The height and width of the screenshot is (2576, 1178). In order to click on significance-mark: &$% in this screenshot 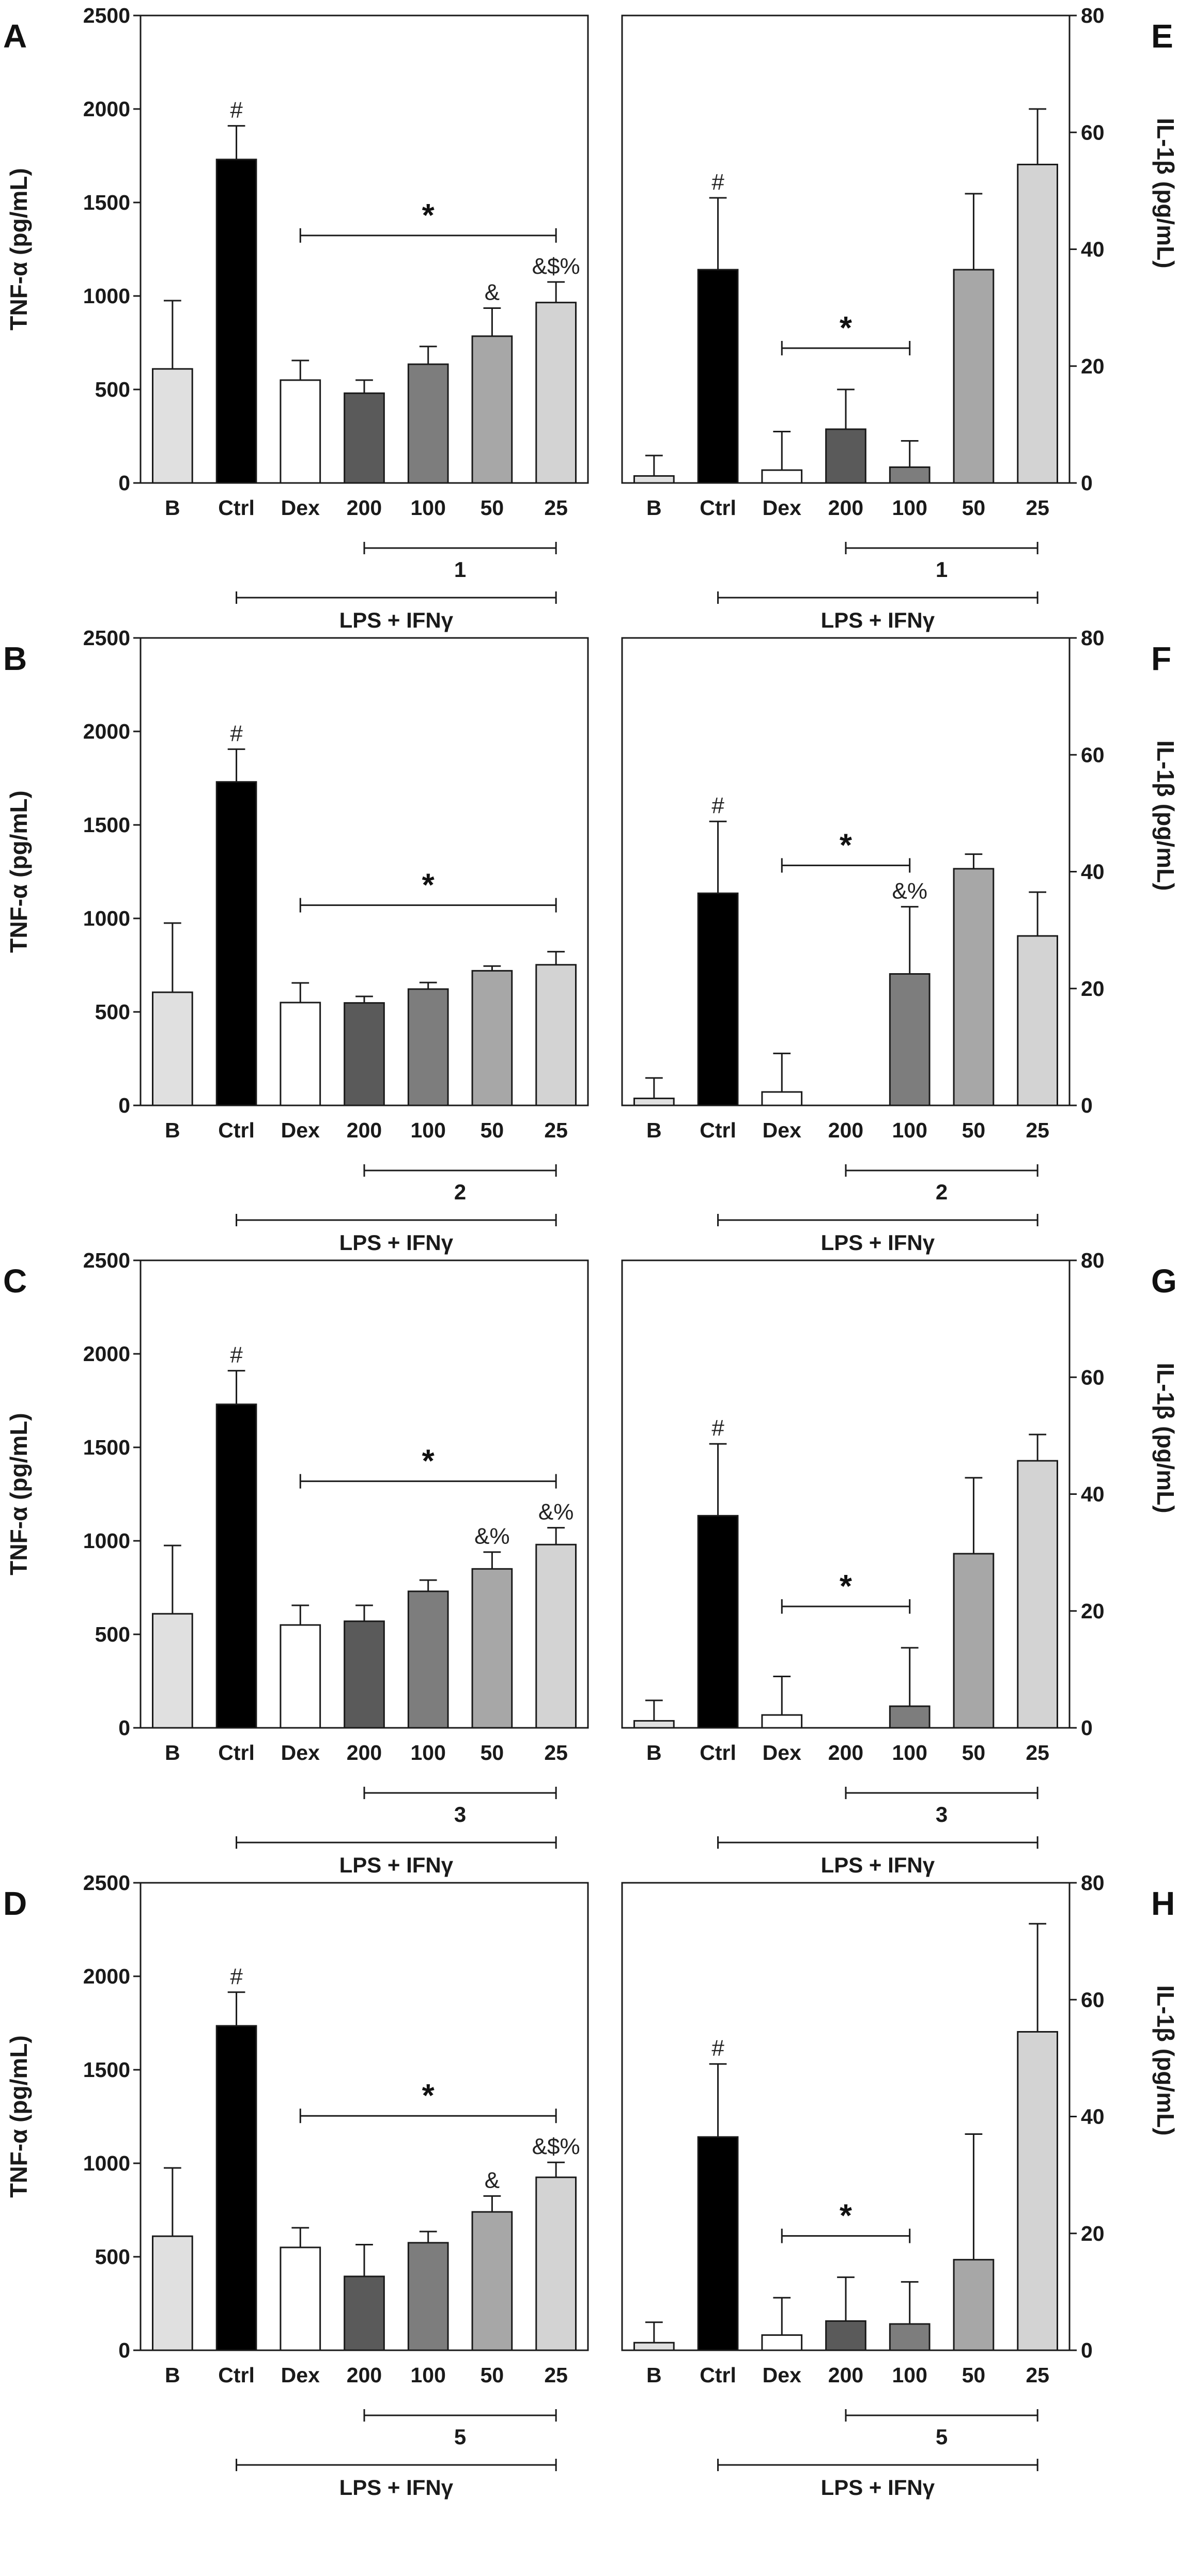, I will do `click(556, 266)`.